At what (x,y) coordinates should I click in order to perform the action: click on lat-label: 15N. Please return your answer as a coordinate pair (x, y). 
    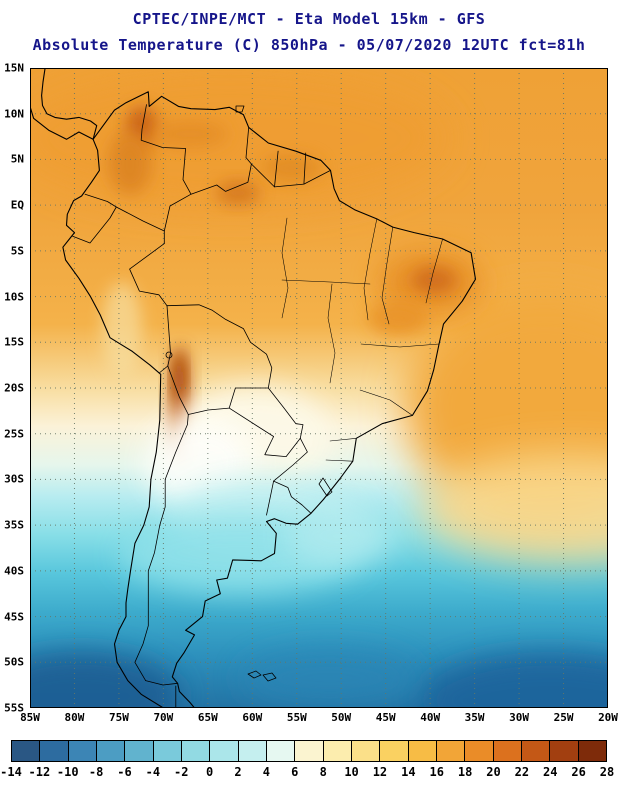
    Looking at the image, I should click on (14, 68).